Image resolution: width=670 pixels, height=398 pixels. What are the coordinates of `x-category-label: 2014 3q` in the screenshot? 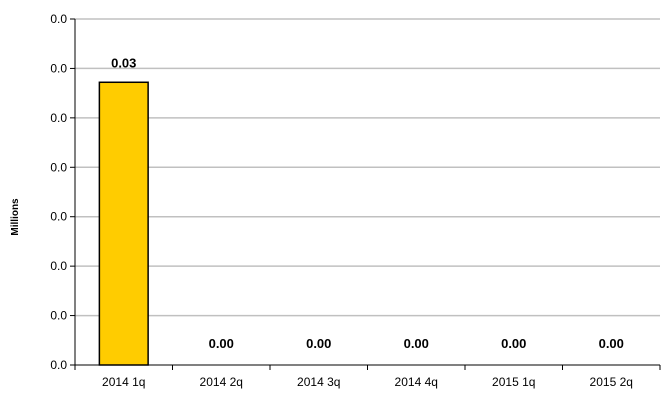 It's located at (318, 382).